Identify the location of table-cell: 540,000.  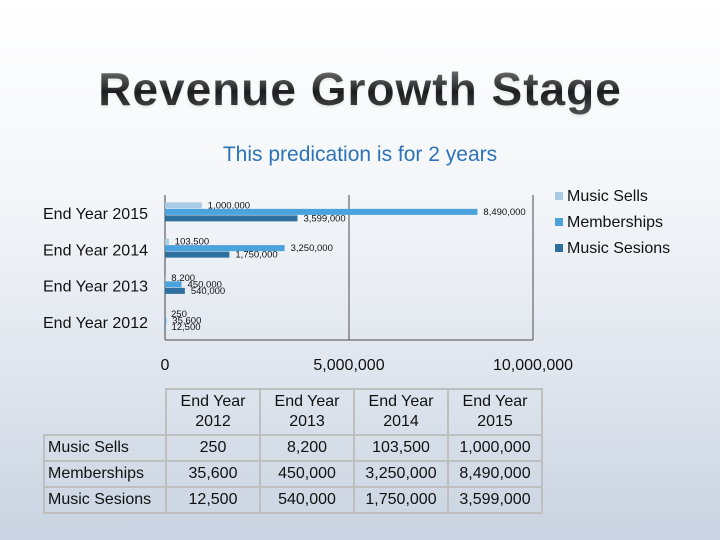
(307, 500).